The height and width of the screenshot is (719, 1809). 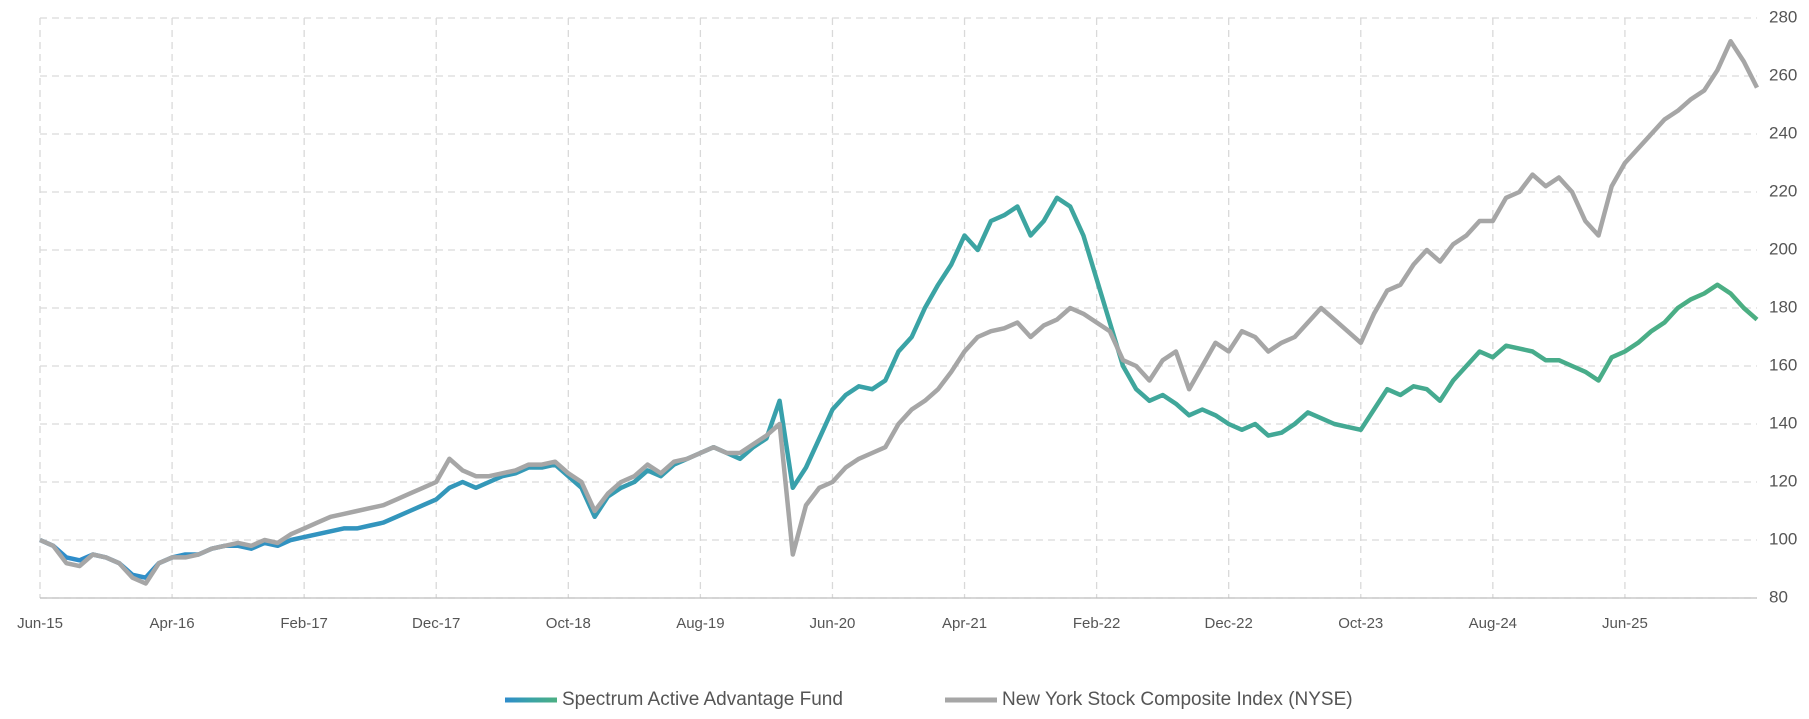 What do you see at coordinates (40, 623) in the screenshot?
I see `x-tick-label: Jun-15` at bounding box center [40, 623].